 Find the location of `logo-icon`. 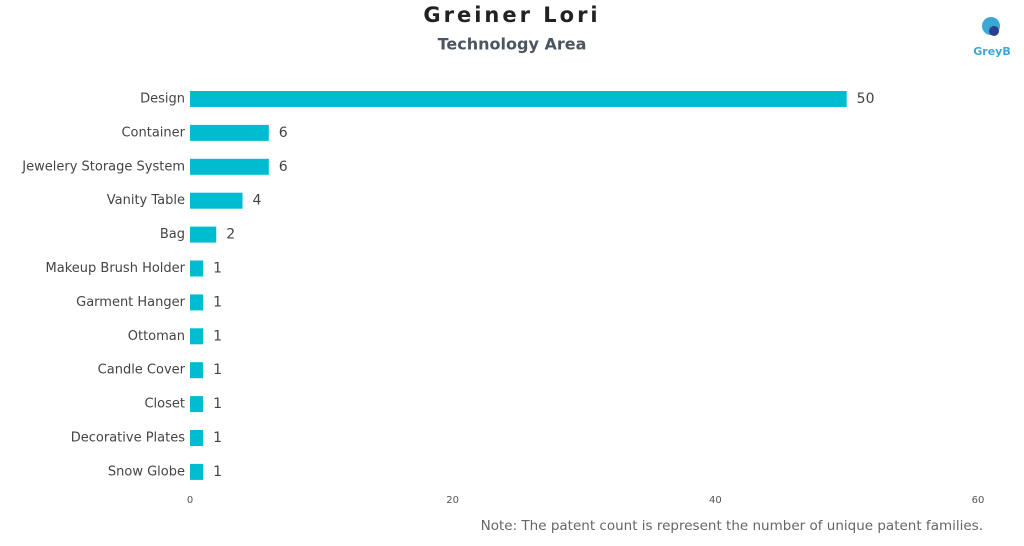

logo-icon is located at coordinates (994, 31).